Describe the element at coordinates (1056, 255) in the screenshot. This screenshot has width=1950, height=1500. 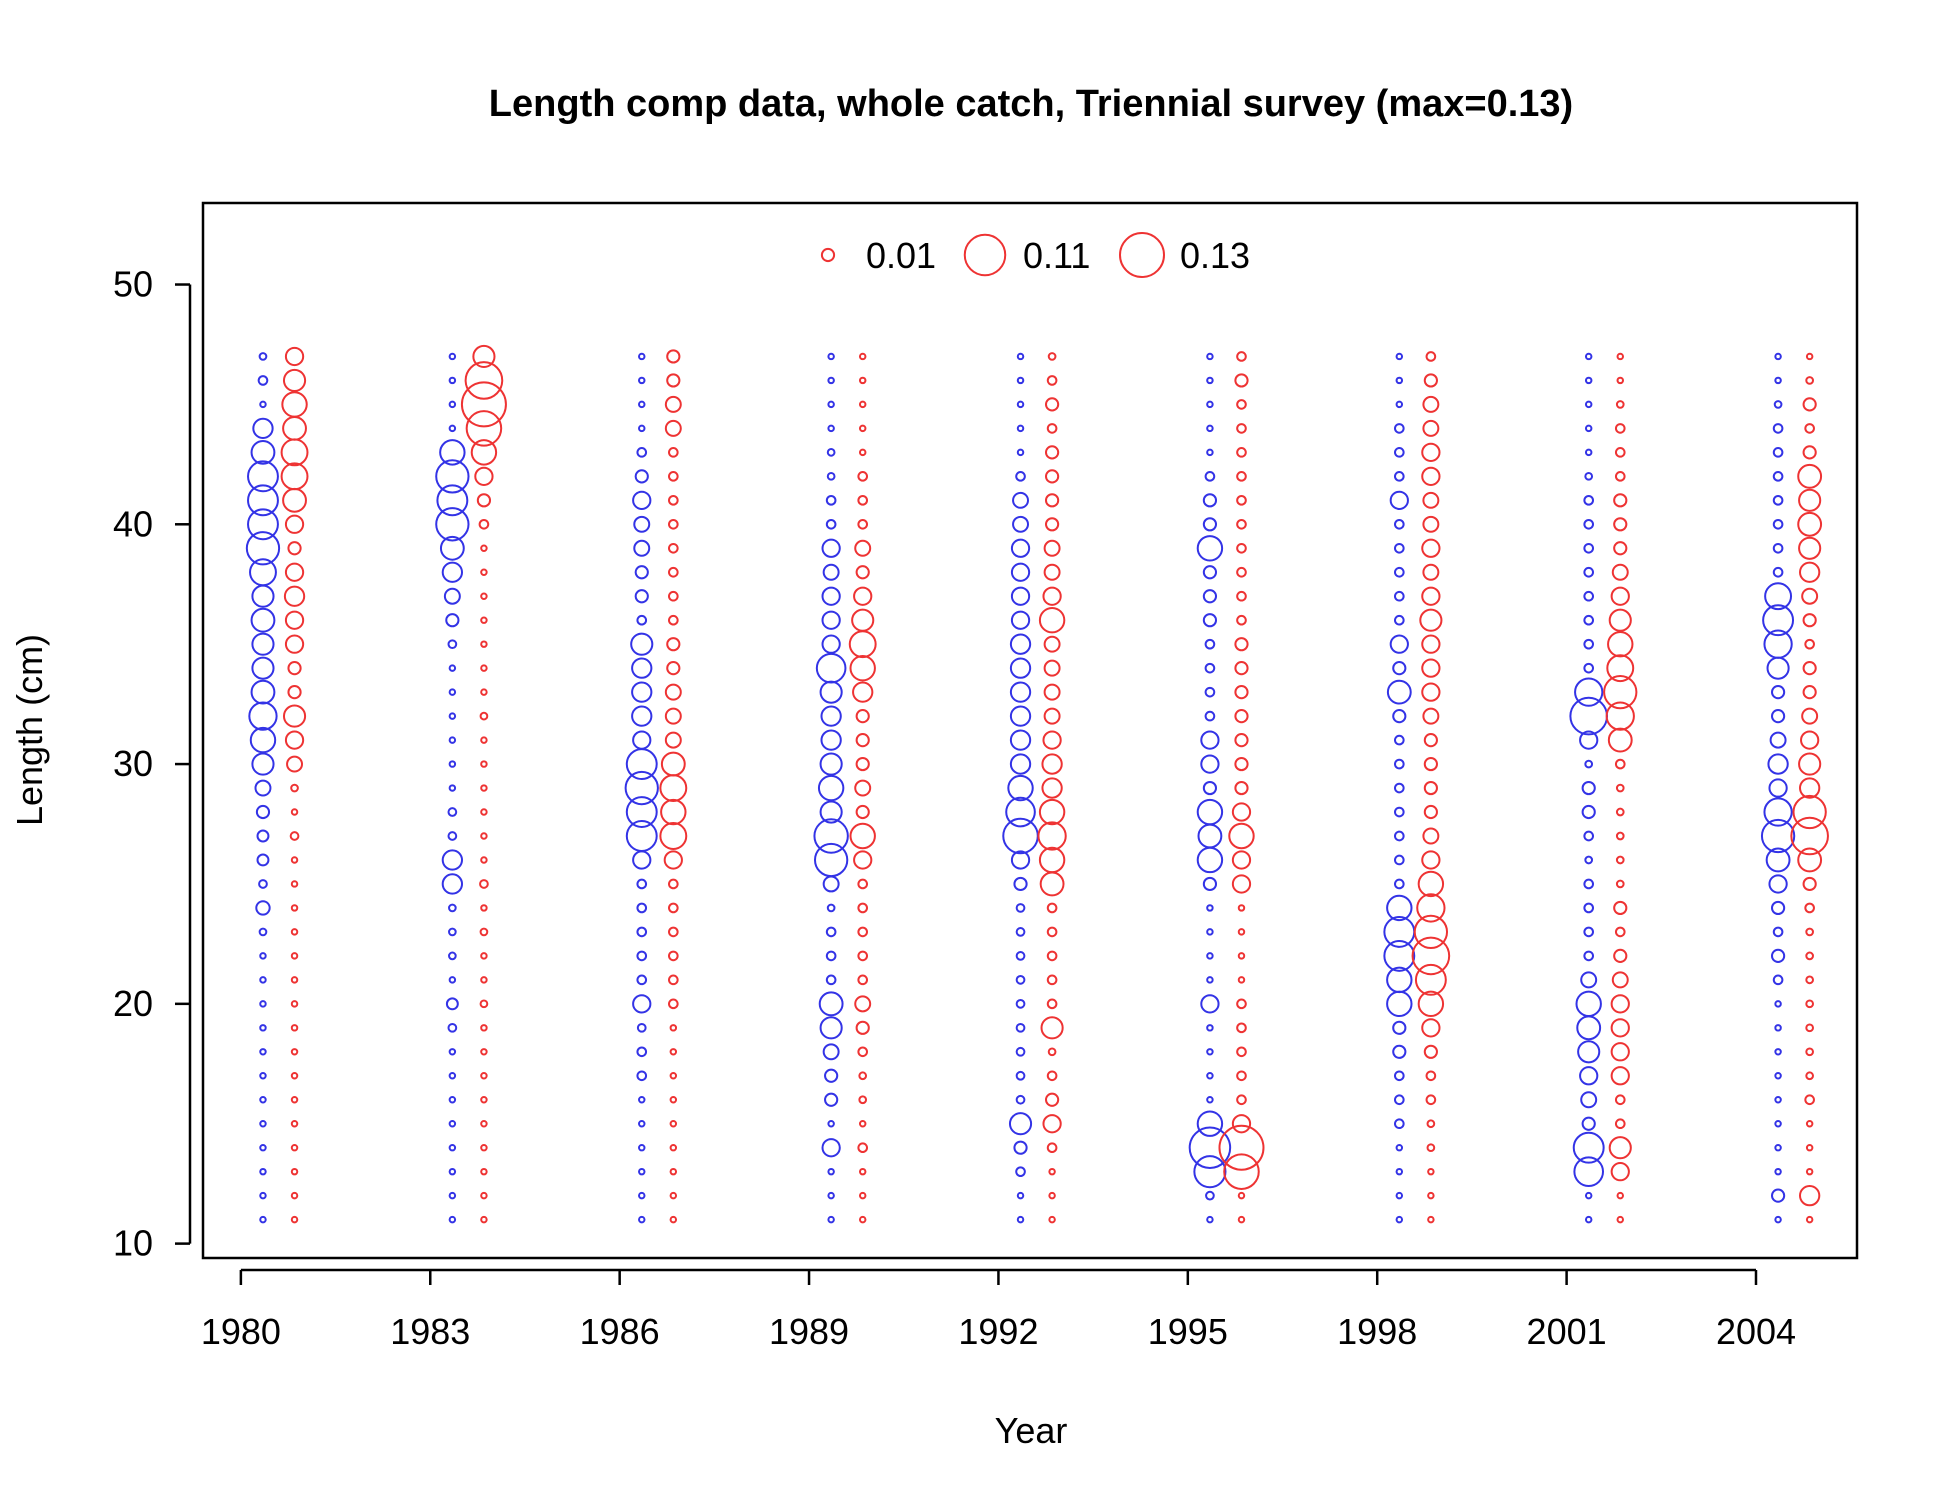
I see `legend-label: 0.11` at that location.